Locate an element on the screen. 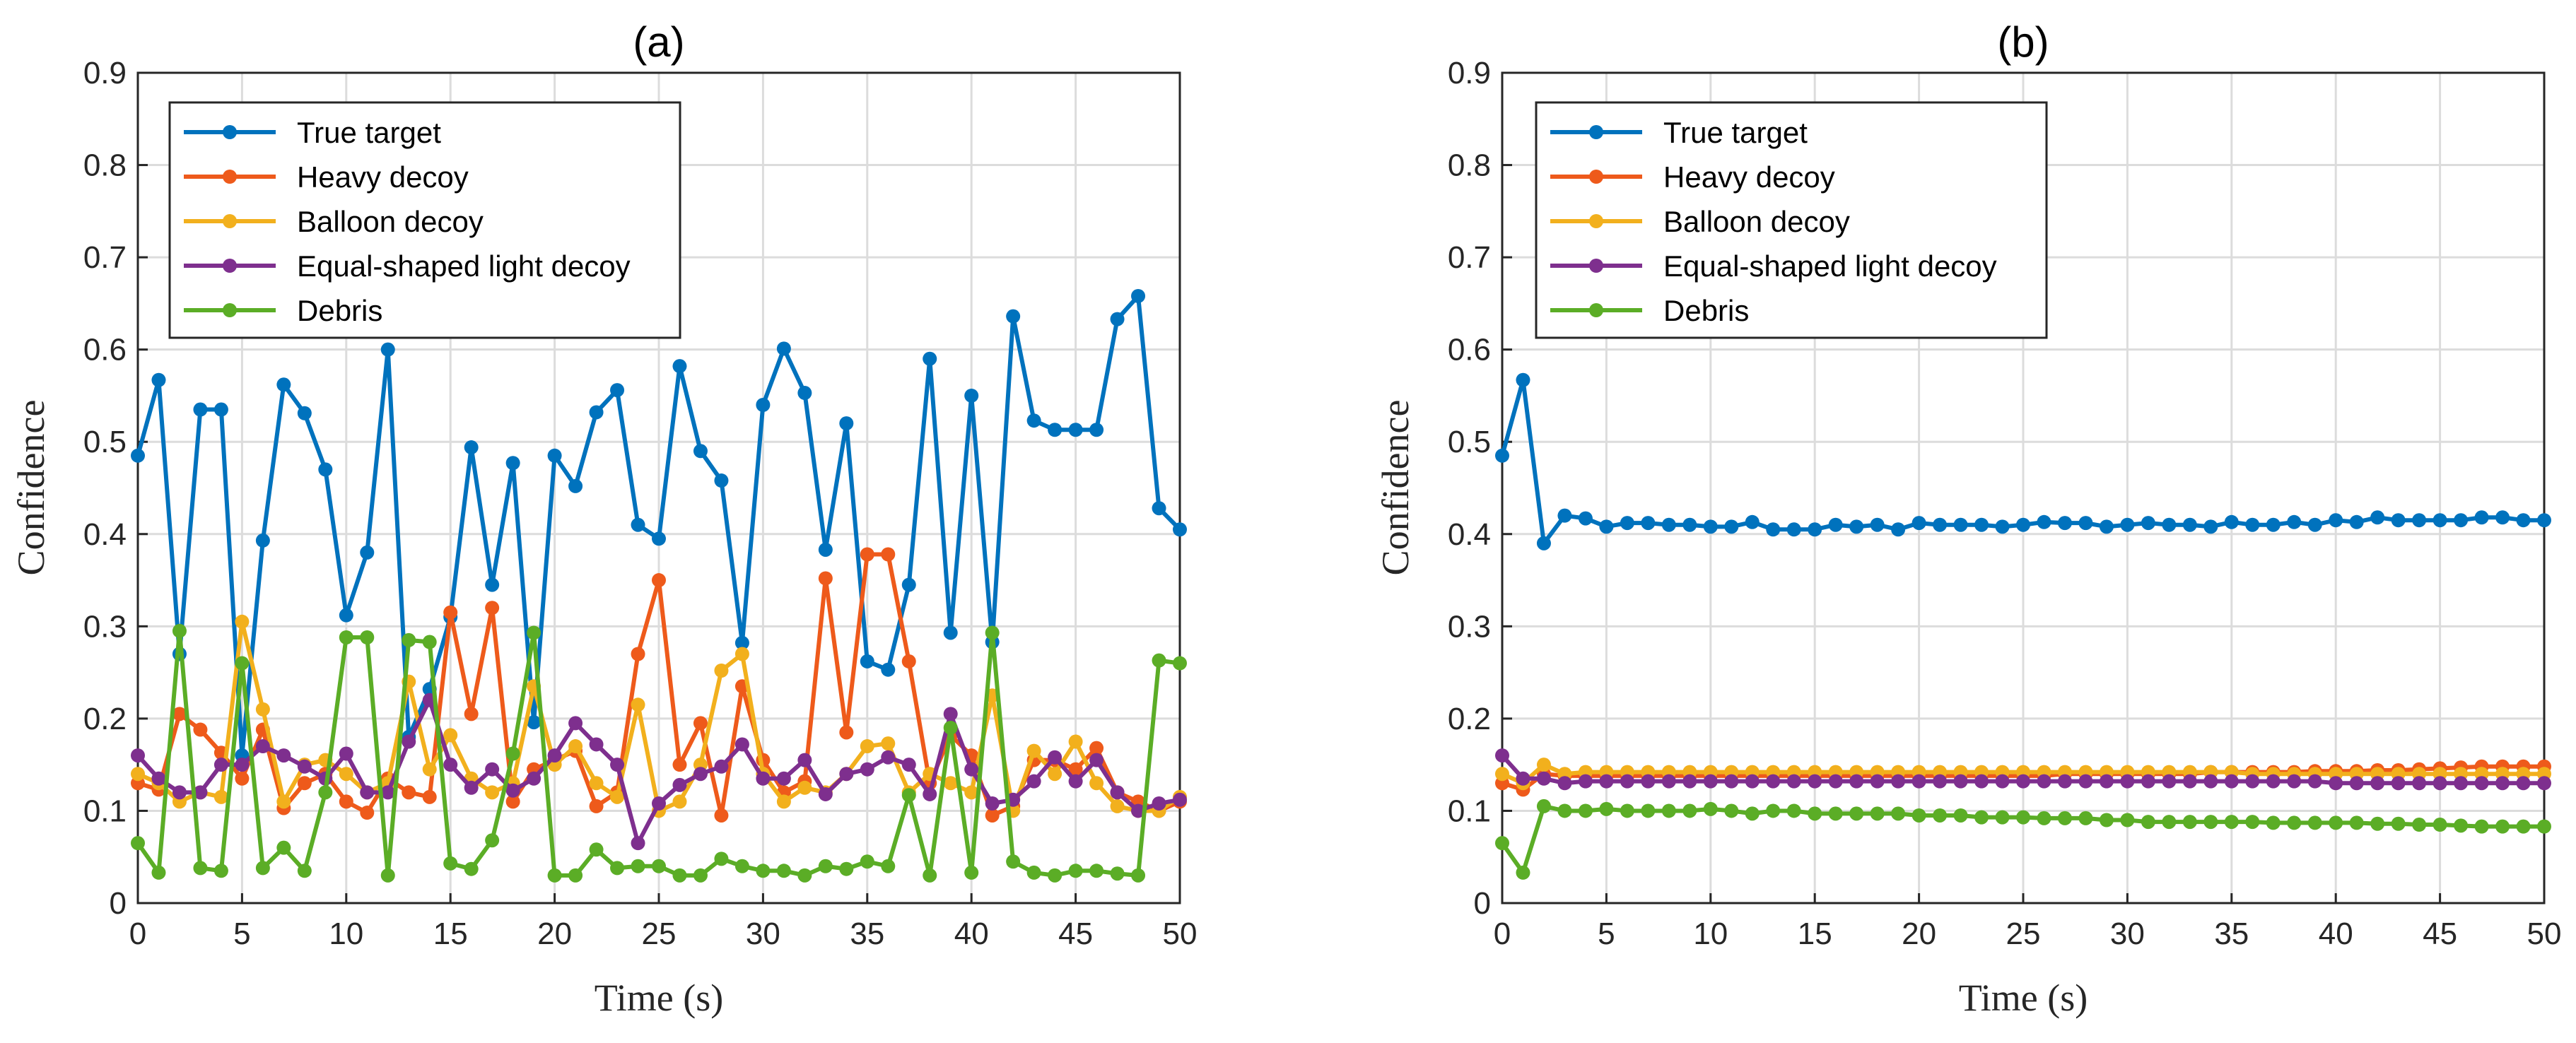 The width and height of the screenshot is (2576, 1043). x-tick-label: 35 is located at coordinates (2231, 934).